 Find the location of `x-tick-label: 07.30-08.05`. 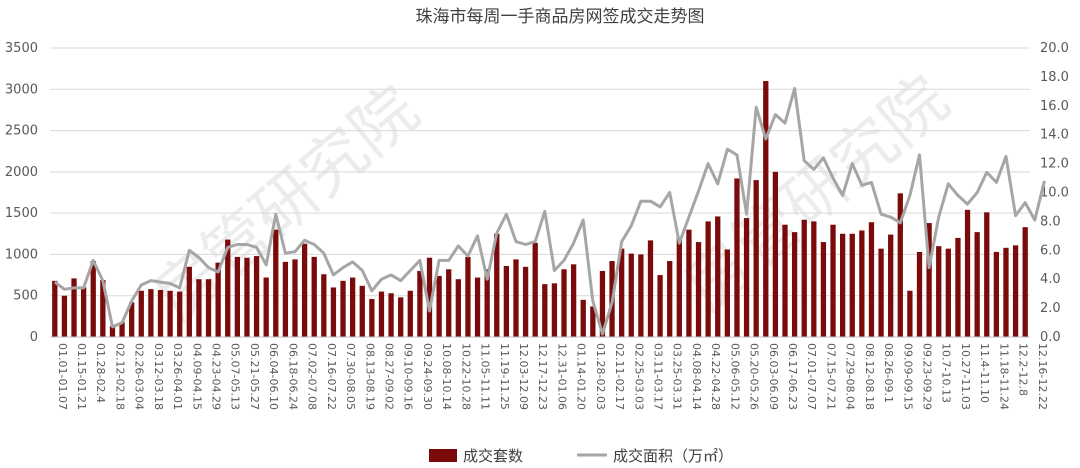

x-tick-label: 07.30-08.05 is located at coordinates (350, 376).